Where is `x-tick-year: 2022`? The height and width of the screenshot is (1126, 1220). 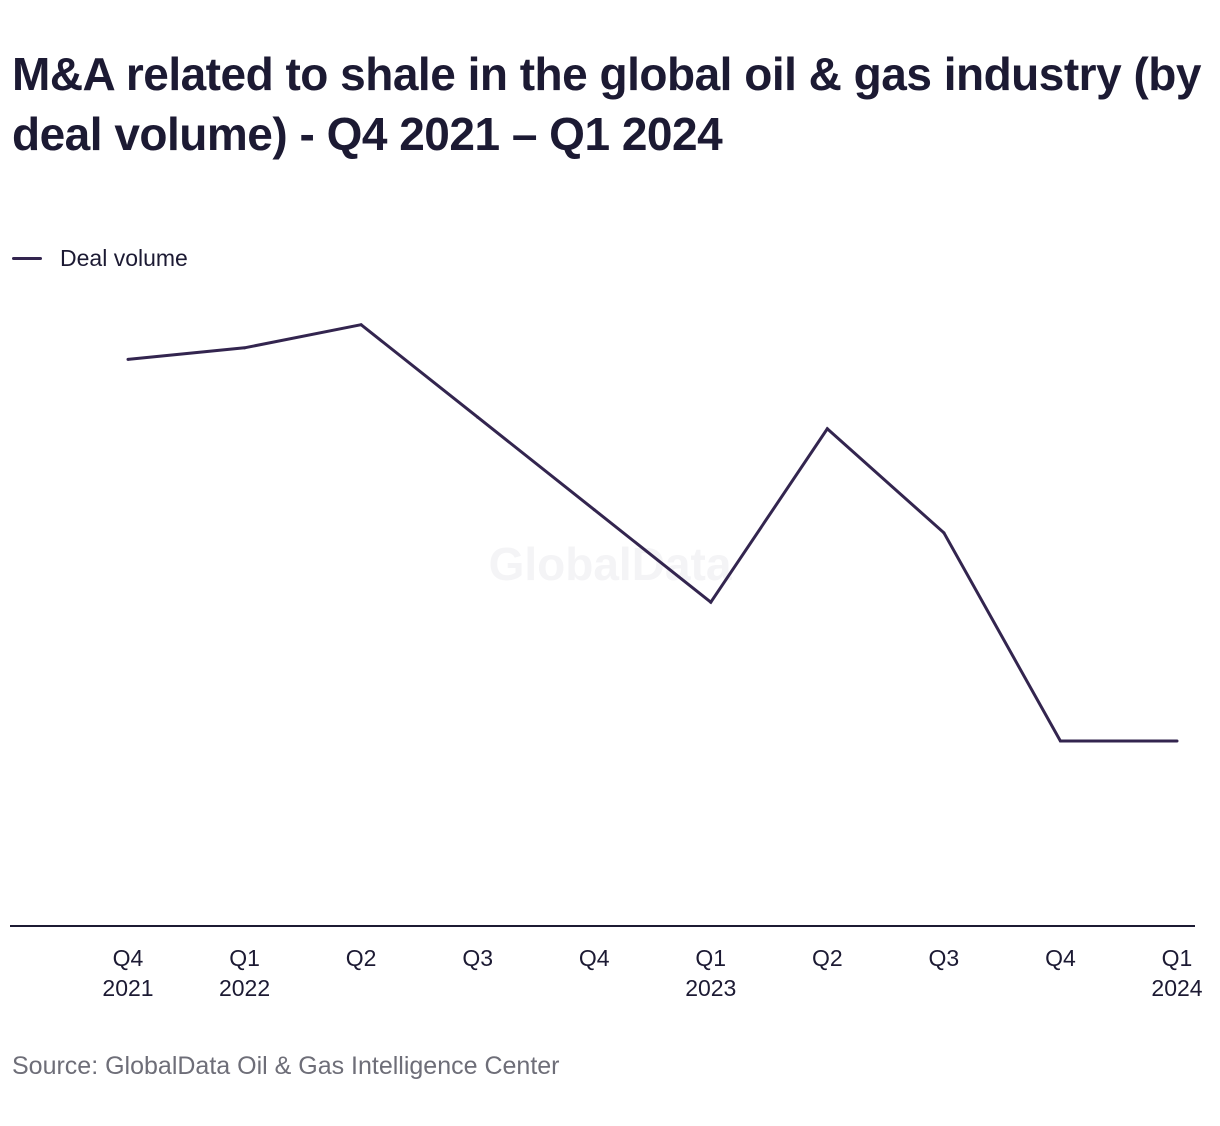
x-tick-year: 2022 is located at coordinates (244, 988).